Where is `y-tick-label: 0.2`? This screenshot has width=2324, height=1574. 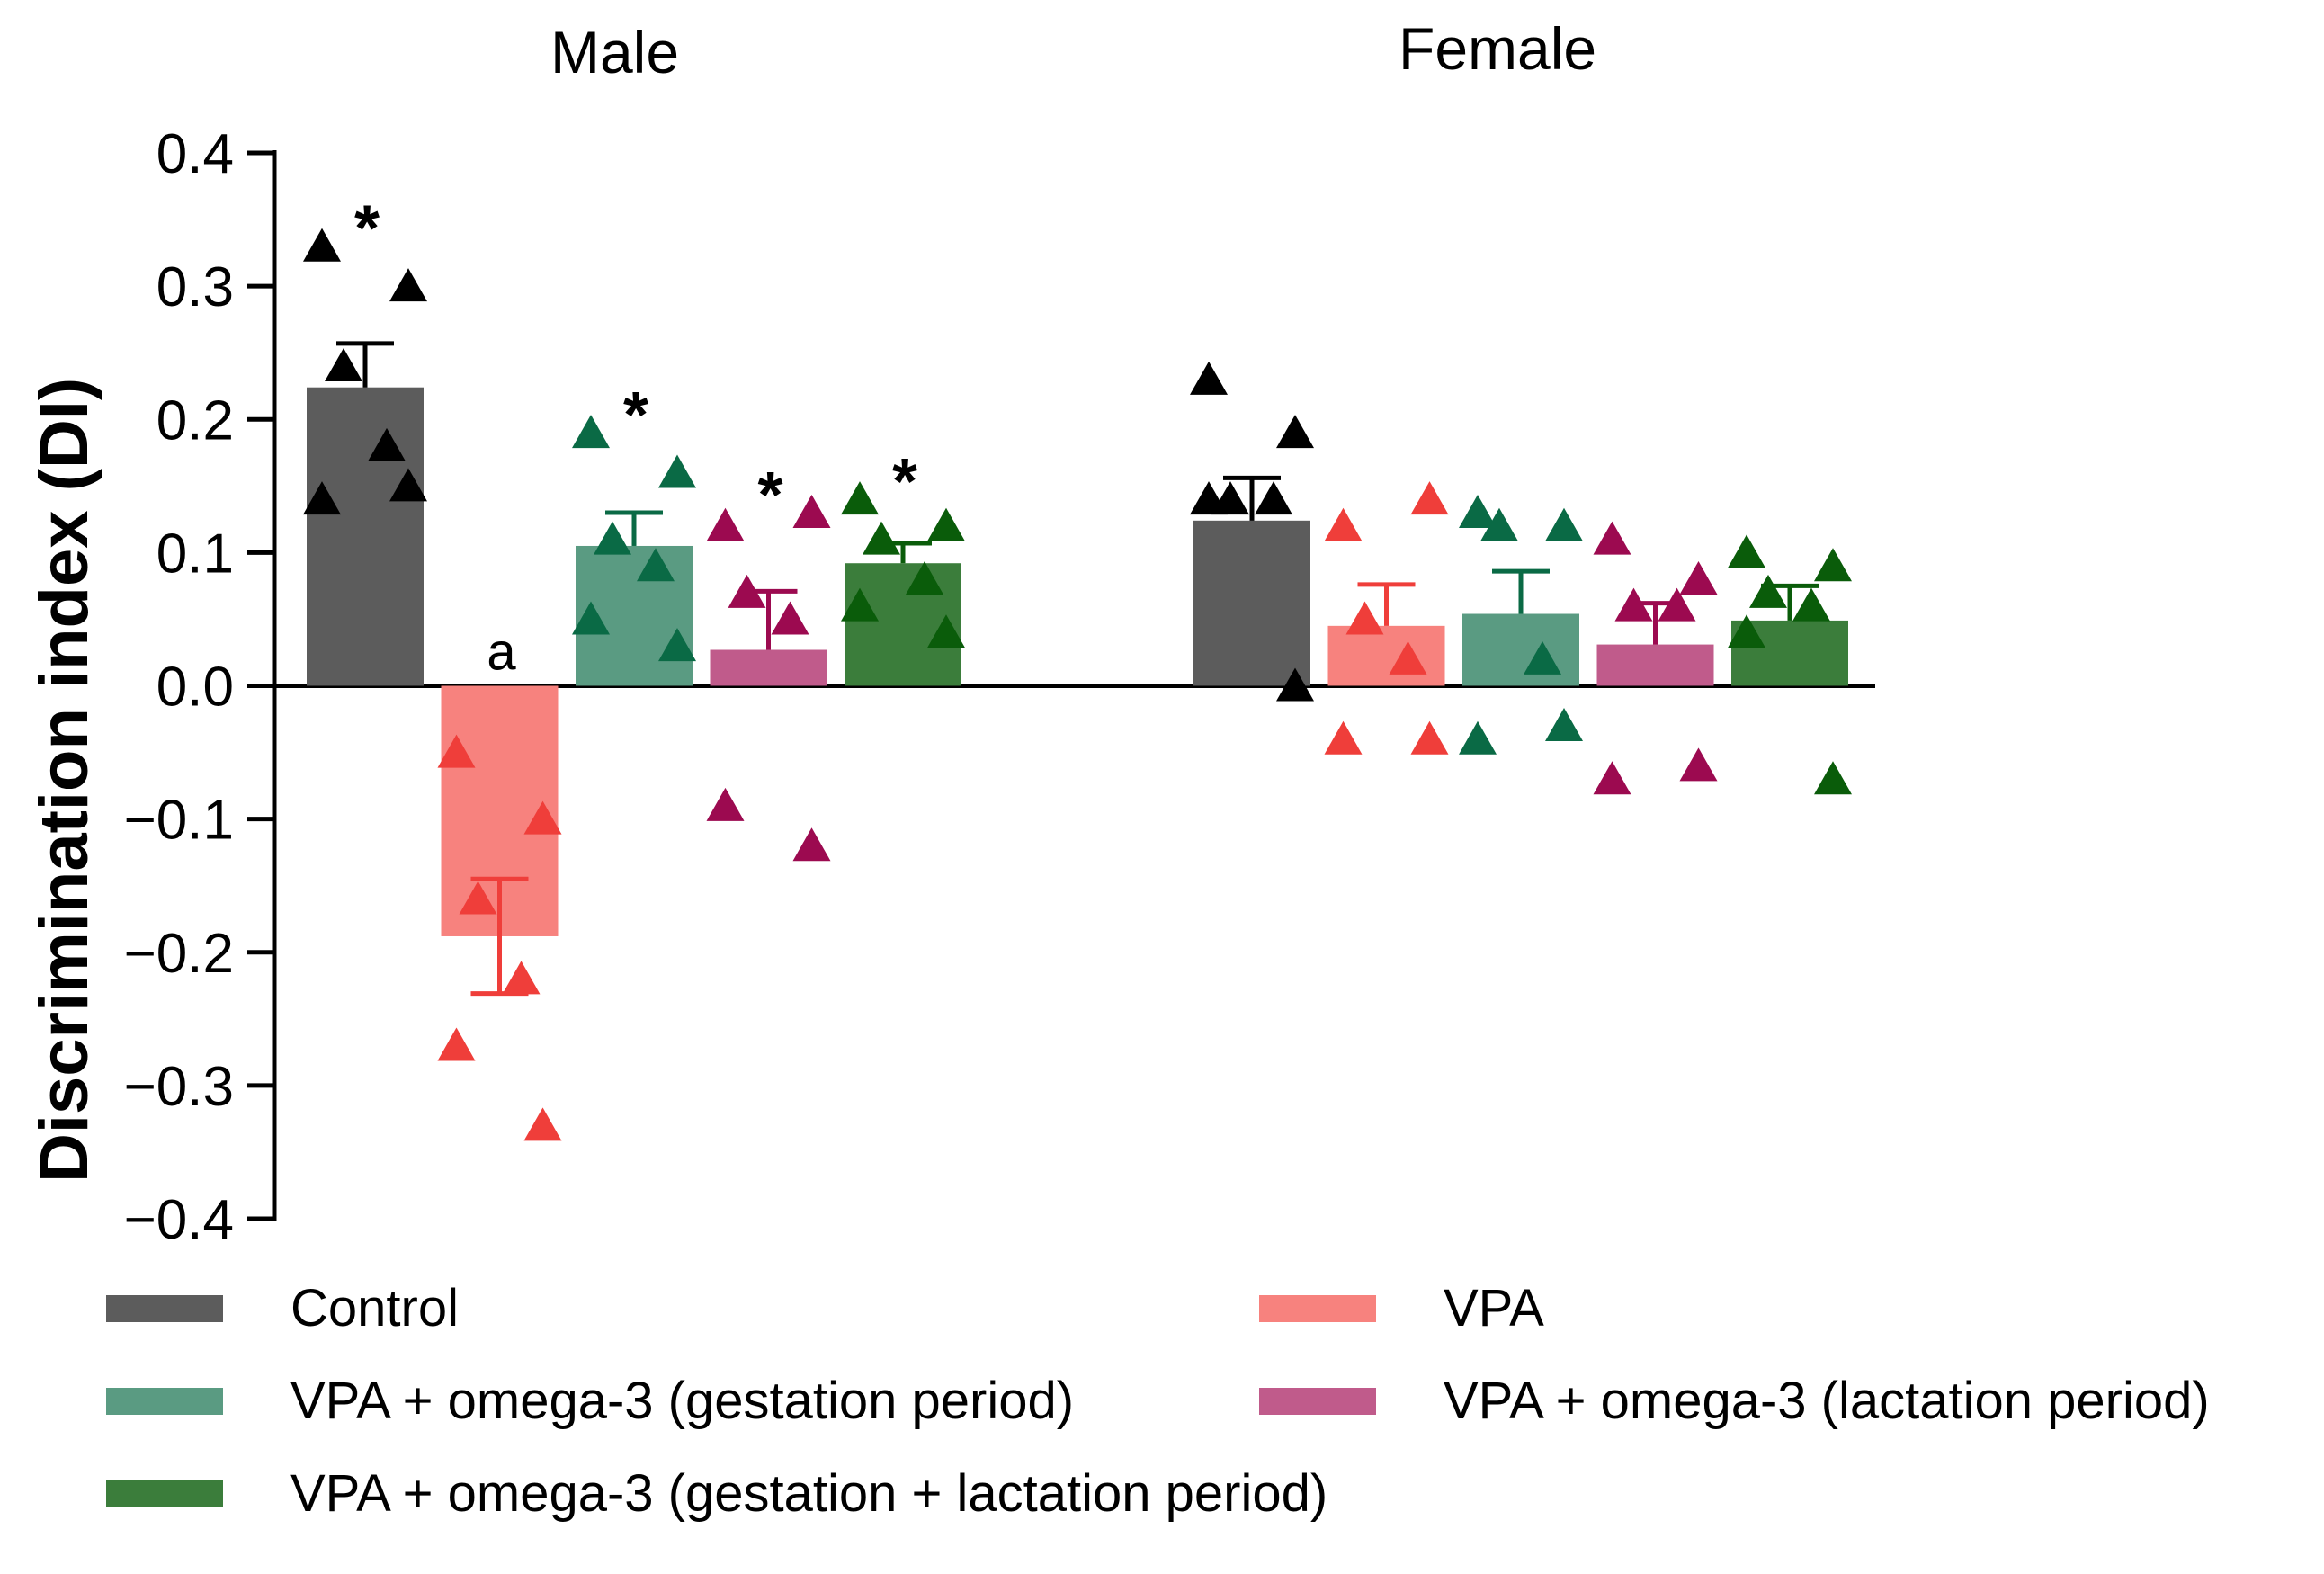
y-tick-label: 0.2 is located at coordinates (195, 421).